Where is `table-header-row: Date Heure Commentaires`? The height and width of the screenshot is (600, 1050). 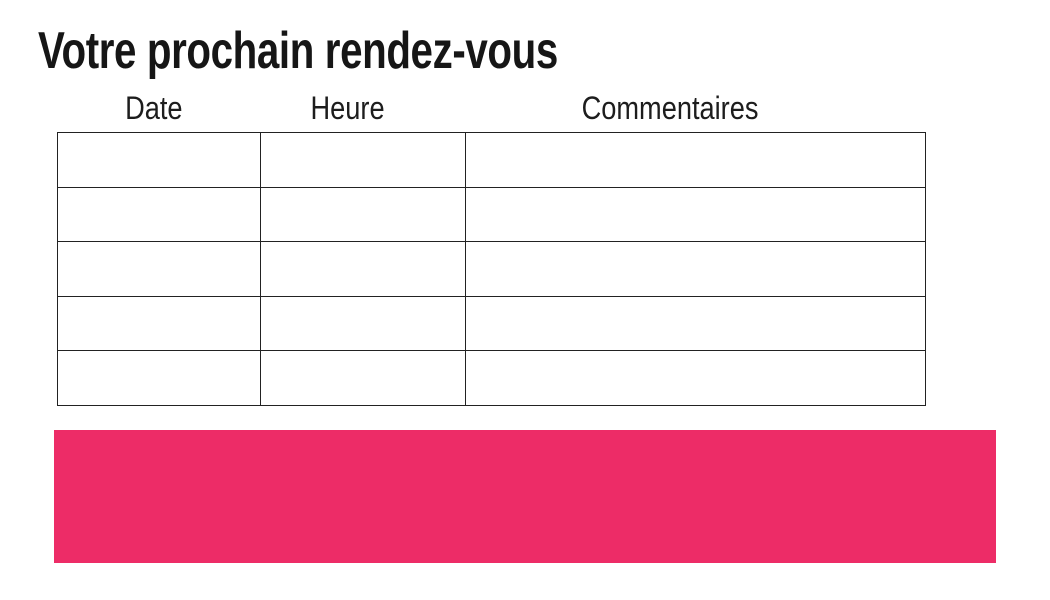
table-header-row: Date Heure Commentaires is located at coordinates (476, 108).